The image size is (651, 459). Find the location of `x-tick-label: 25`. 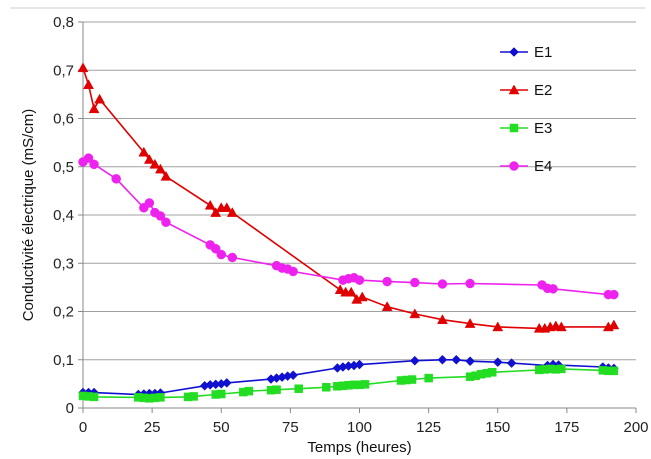

x-tick-label: 25 is located at coordinates (152, 427).